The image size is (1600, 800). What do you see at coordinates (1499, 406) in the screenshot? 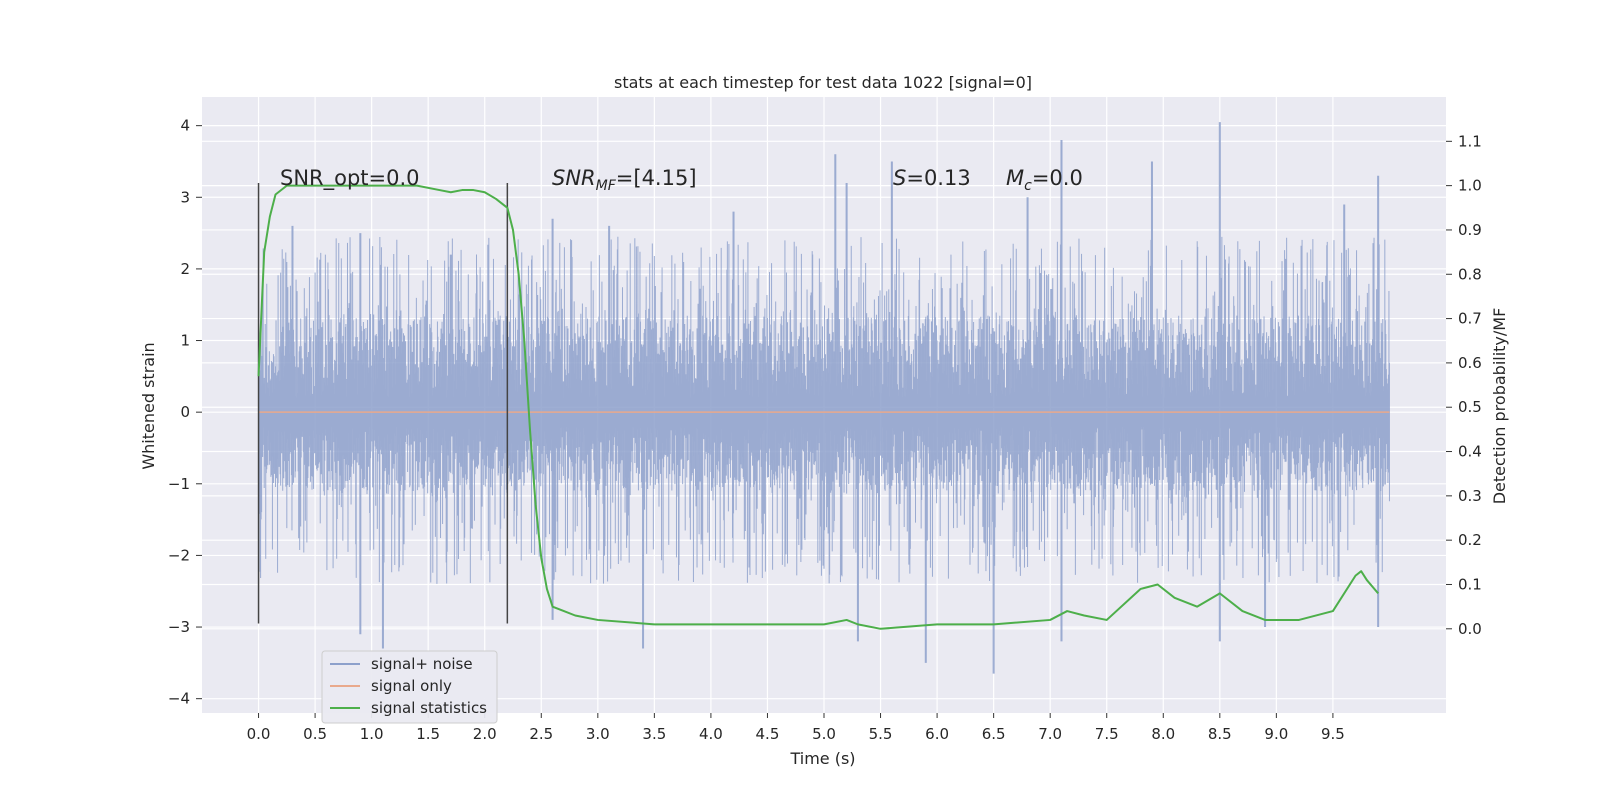
I see `y2-axis-label: Detection probability/MF` at bounding box center [1499, 406].